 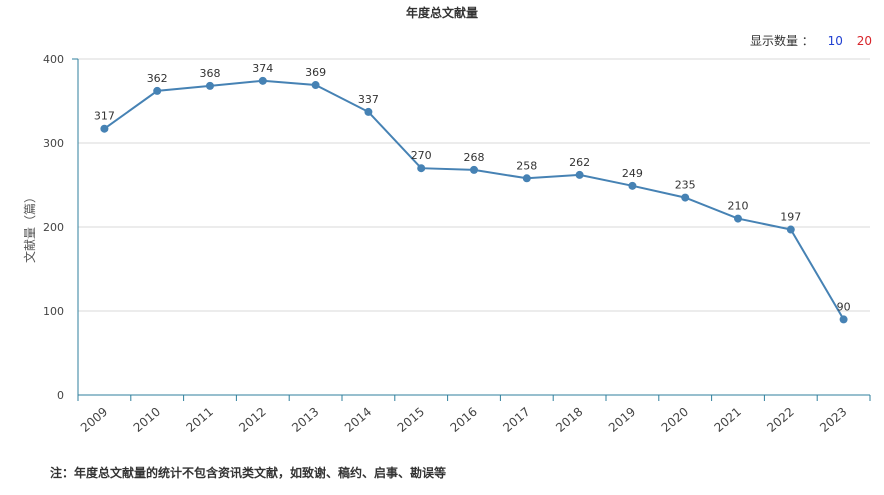 I want to click on y-tick-labels: 0 100 200 300 400, so click(x=53, y=227).